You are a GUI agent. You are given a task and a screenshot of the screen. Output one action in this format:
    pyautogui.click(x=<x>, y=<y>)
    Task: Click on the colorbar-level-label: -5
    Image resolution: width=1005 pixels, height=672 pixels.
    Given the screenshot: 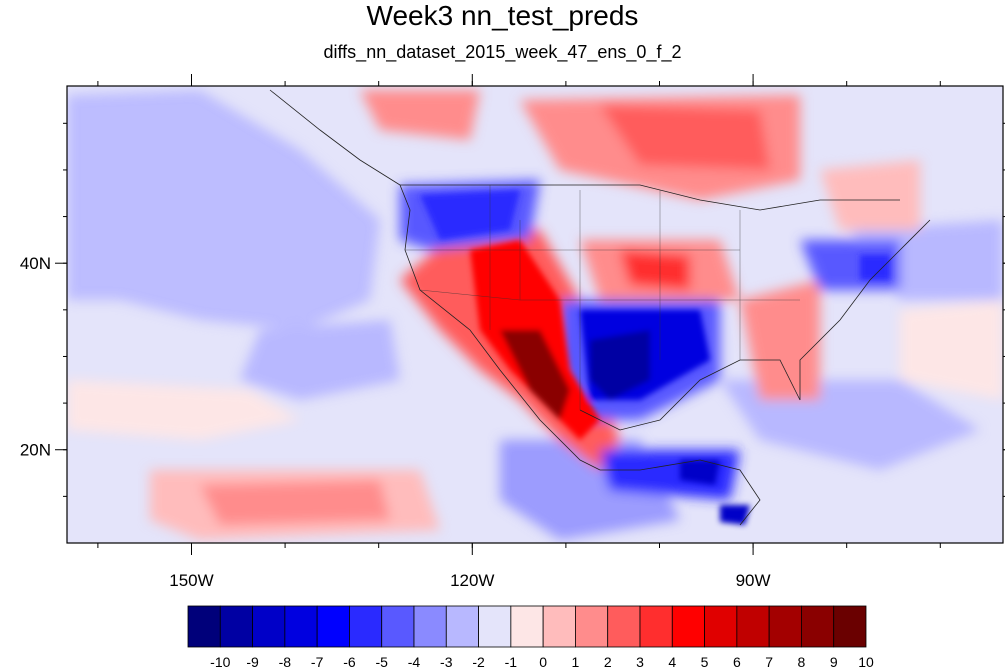 What is the action you would take?
    pyautogui.click(x=381, y=662)
    